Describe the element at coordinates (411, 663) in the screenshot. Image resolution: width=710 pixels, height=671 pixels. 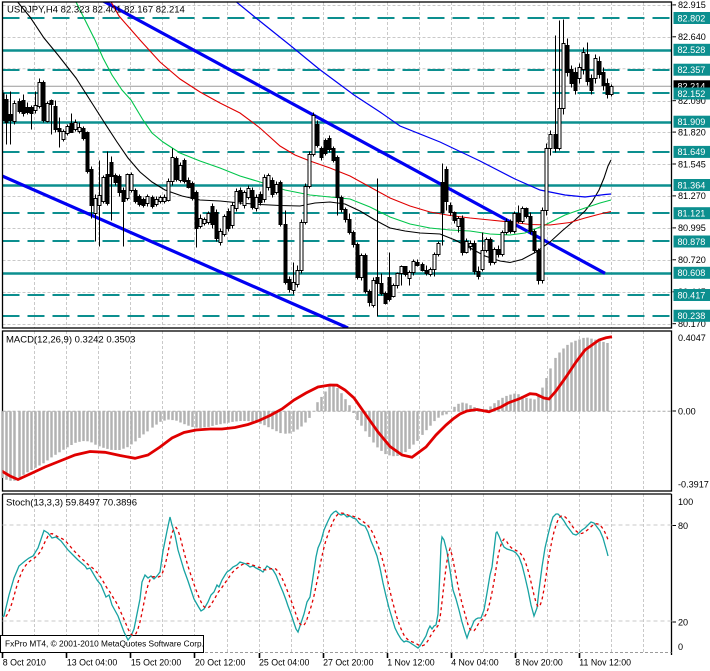
I see `svg-text: 1 Nov 12:00` at that location.